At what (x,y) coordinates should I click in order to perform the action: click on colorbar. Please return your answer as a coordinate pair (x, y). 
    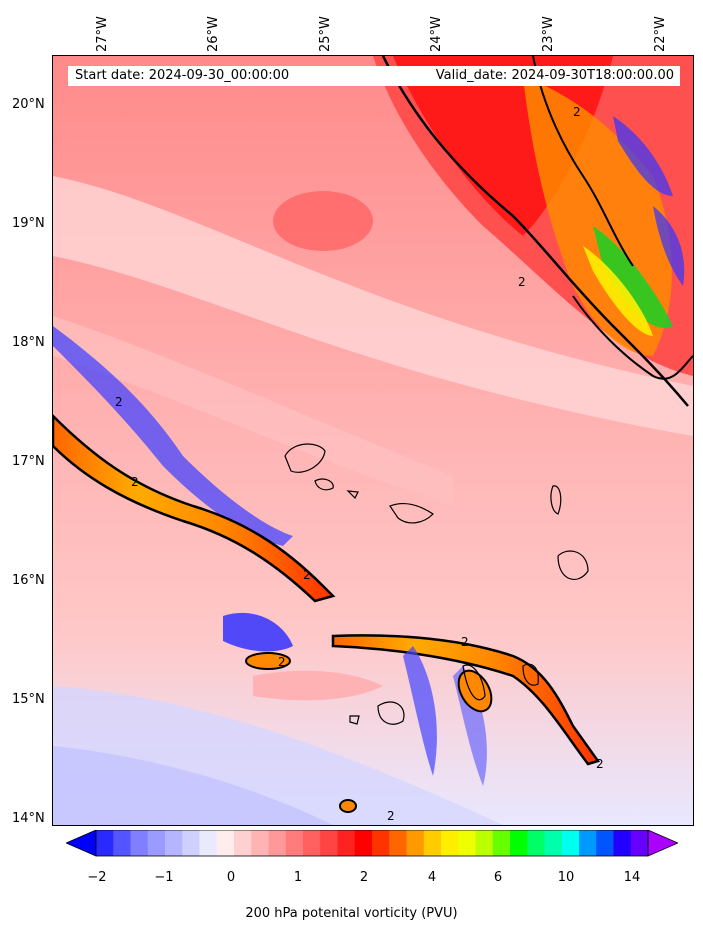
    Looking at the image, I should click on (372, 843).